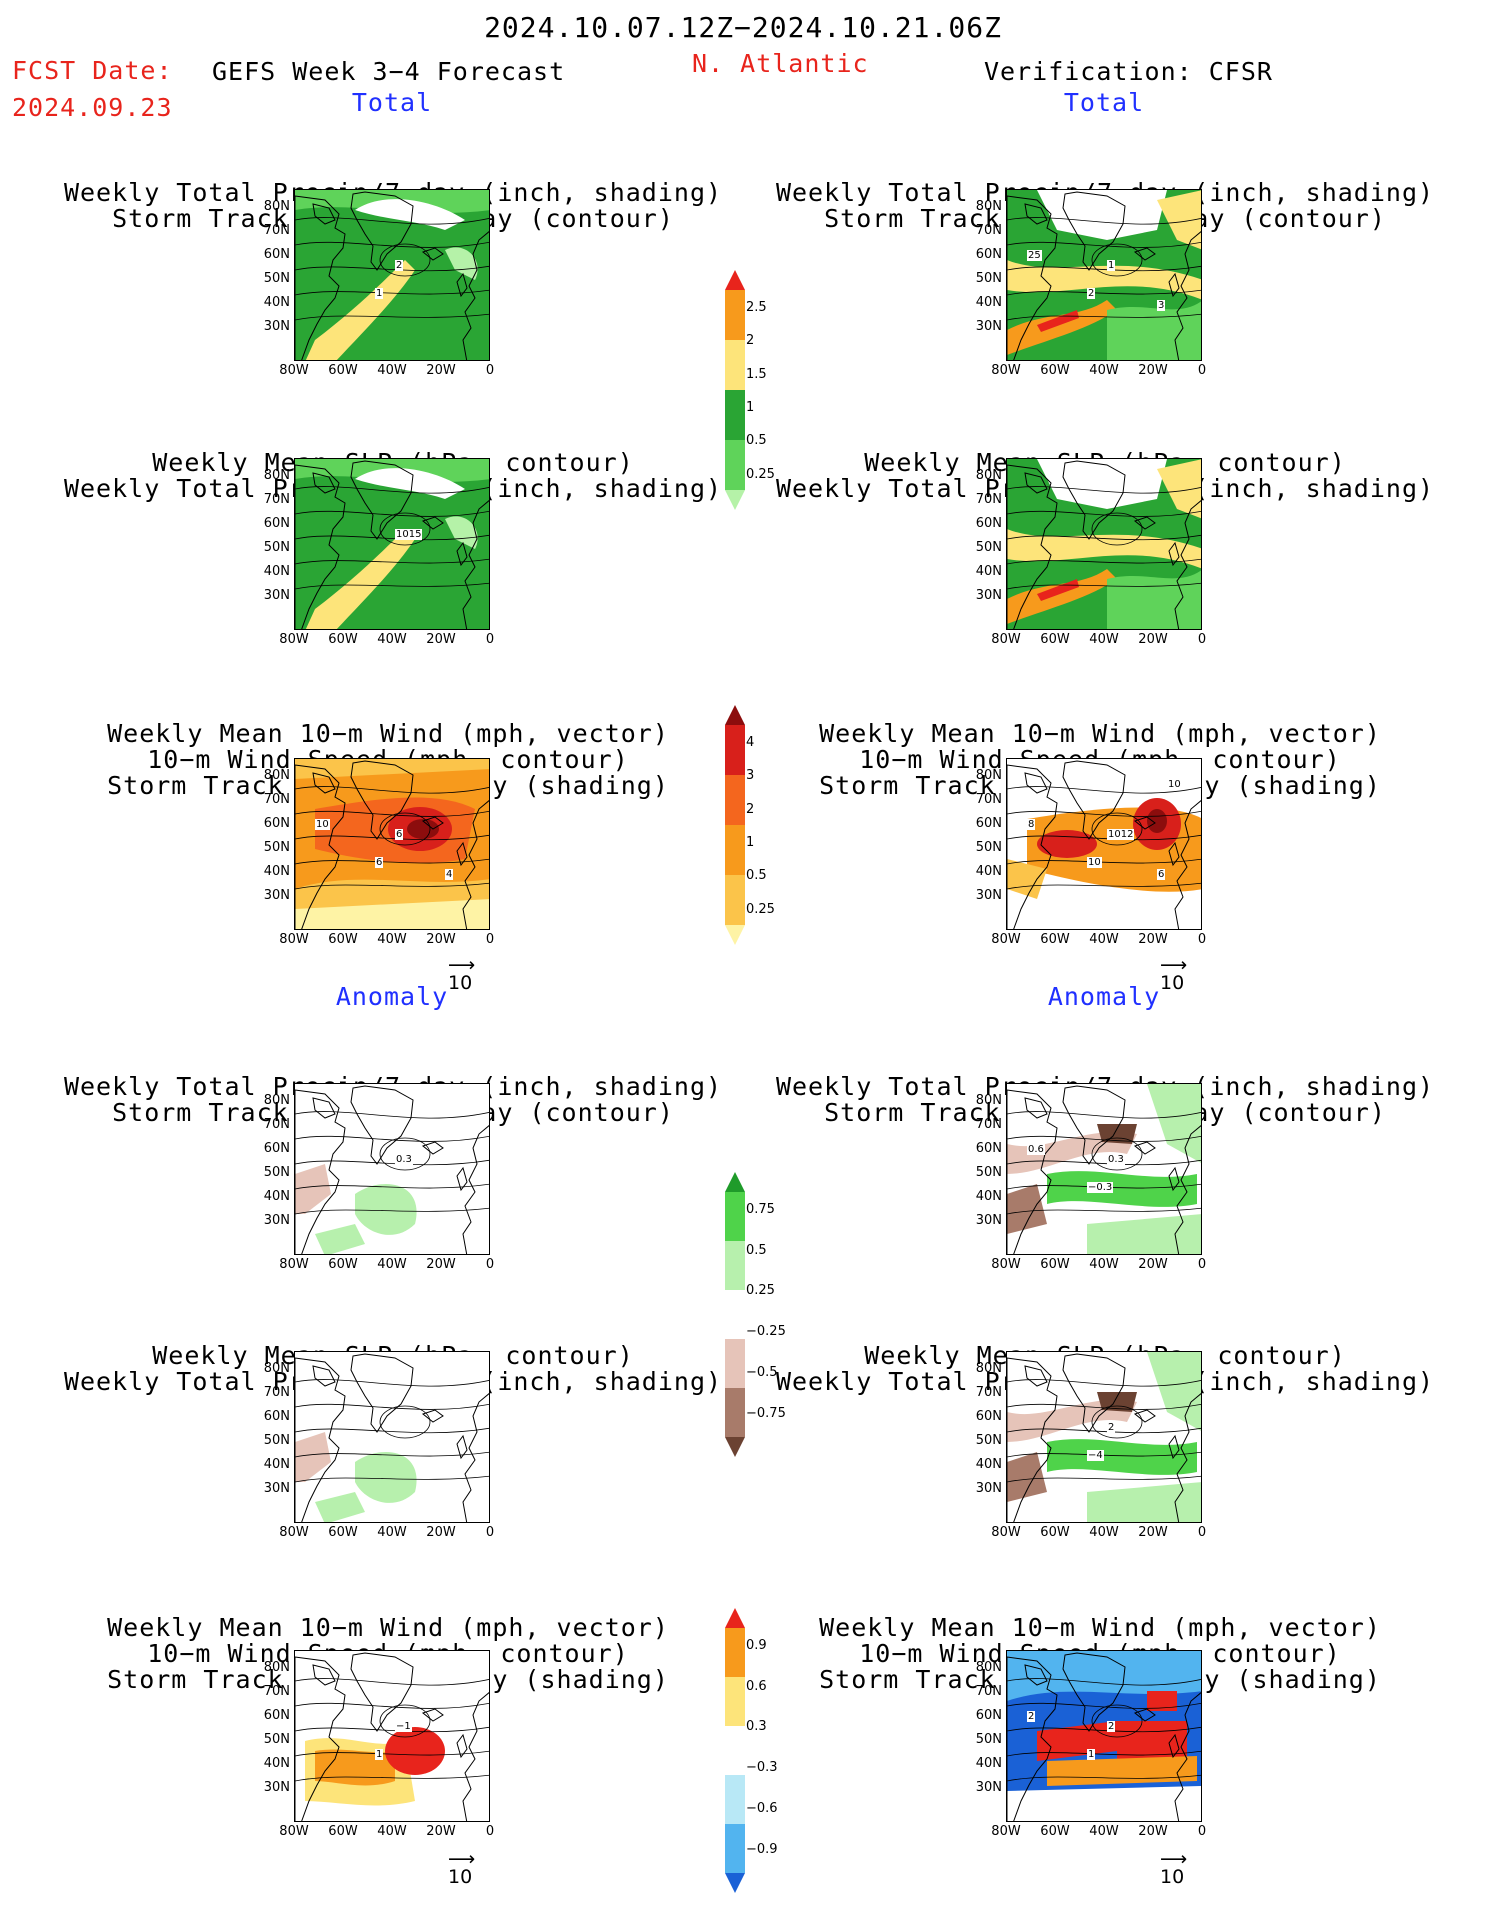  Describe the element at coordinates (1104, 1736) in the screenshot. I see `map-panel-ob-wind-anom: 2 1 2` at that location.